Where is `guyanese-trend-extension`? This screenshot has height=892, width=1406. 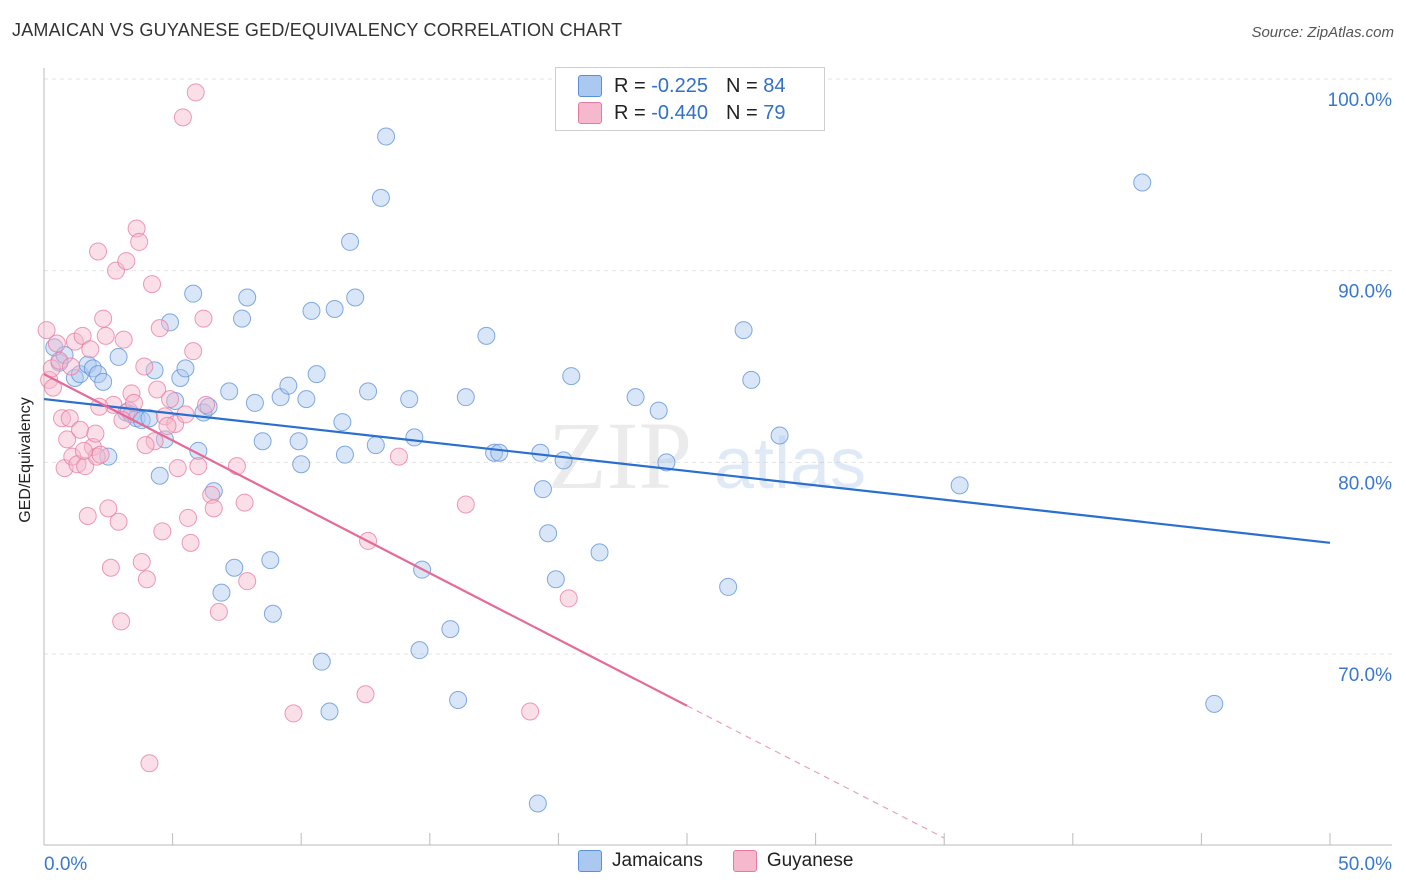
guyanese-trend-extension is located at coordinates (815, 772).